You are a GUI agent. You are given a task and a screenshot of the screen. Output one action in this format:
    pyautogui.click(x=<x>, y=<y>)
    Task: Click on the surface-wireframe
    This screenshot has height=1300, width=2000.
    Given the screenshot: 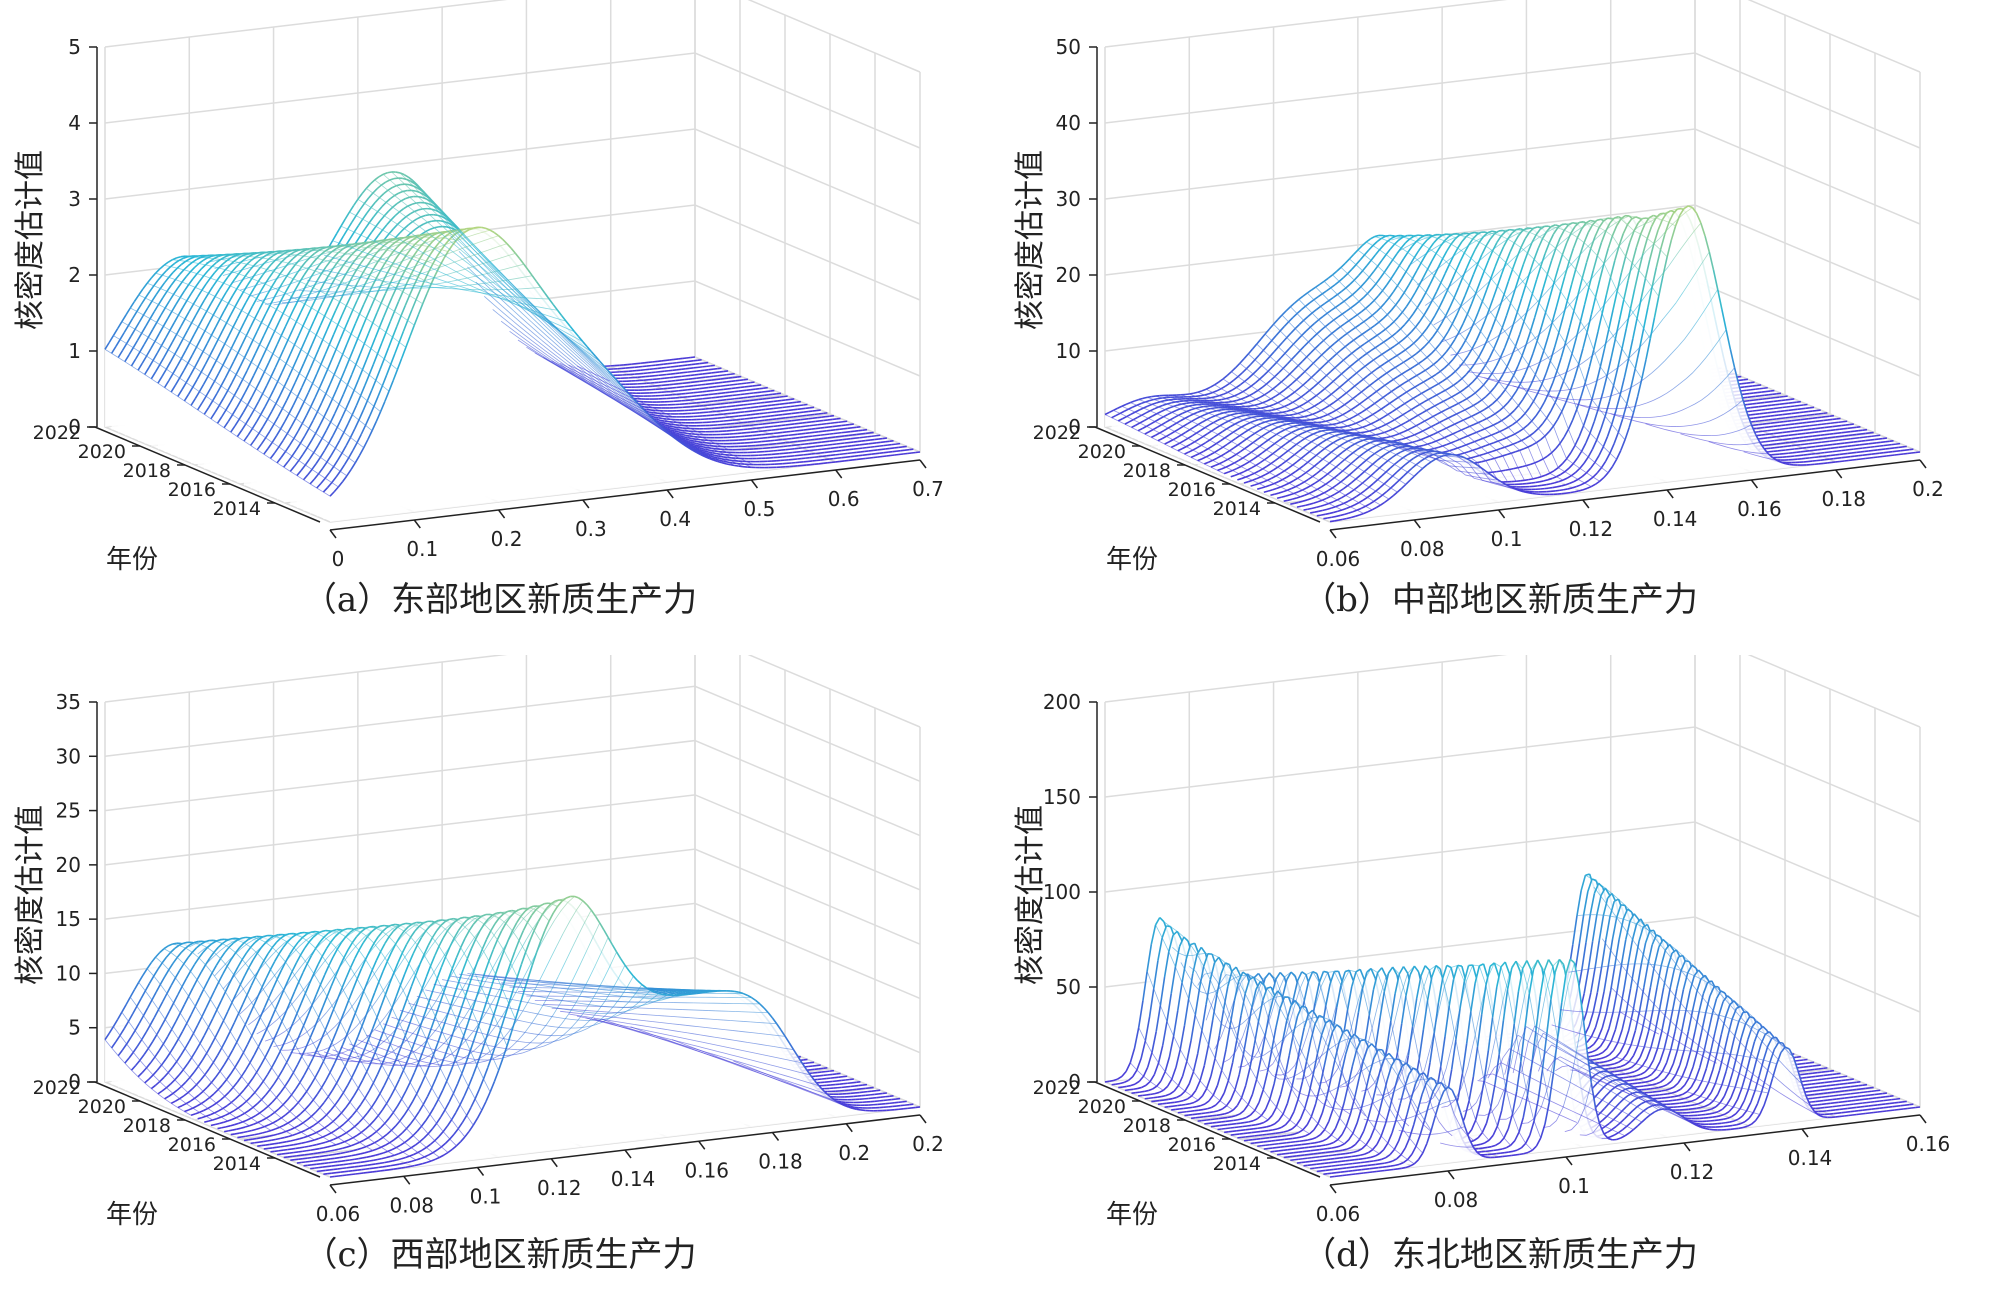 What is the action you would take?
    pyautogui.click(x=512, y=347)
    